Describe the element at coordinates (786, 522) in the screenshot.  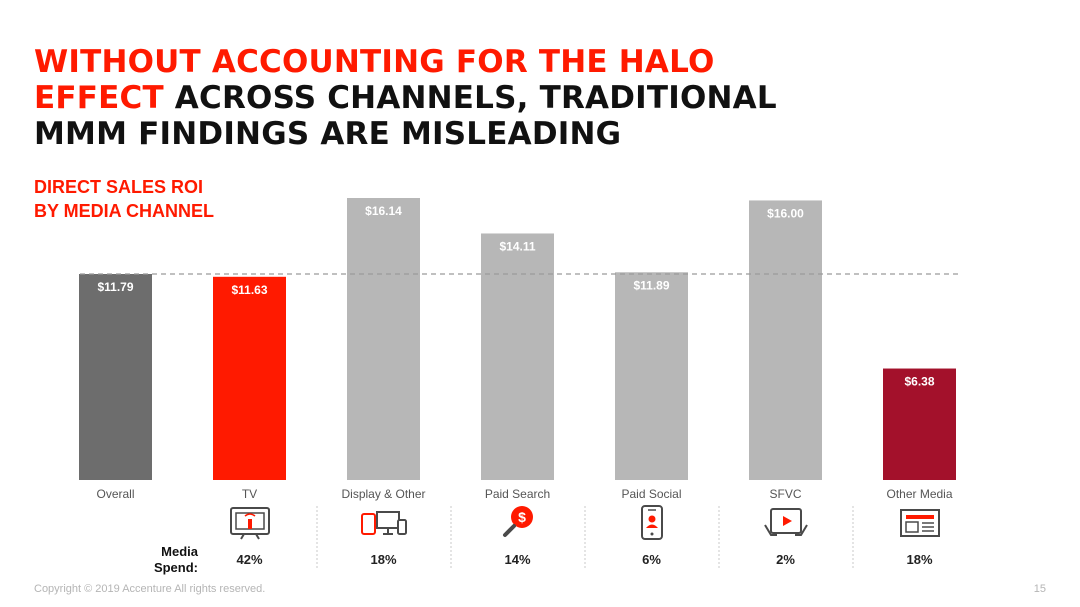
I see `tablet-video-icon` at that location.